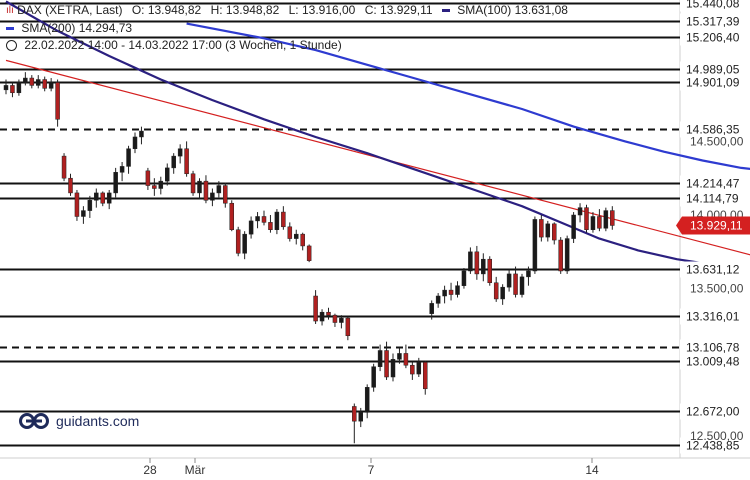 This screenshot has width=750, height=480. Describe the element at coordinates (371, 467) in the screenshot. I see `time-axis: 28 Mär 7 14` at that location.